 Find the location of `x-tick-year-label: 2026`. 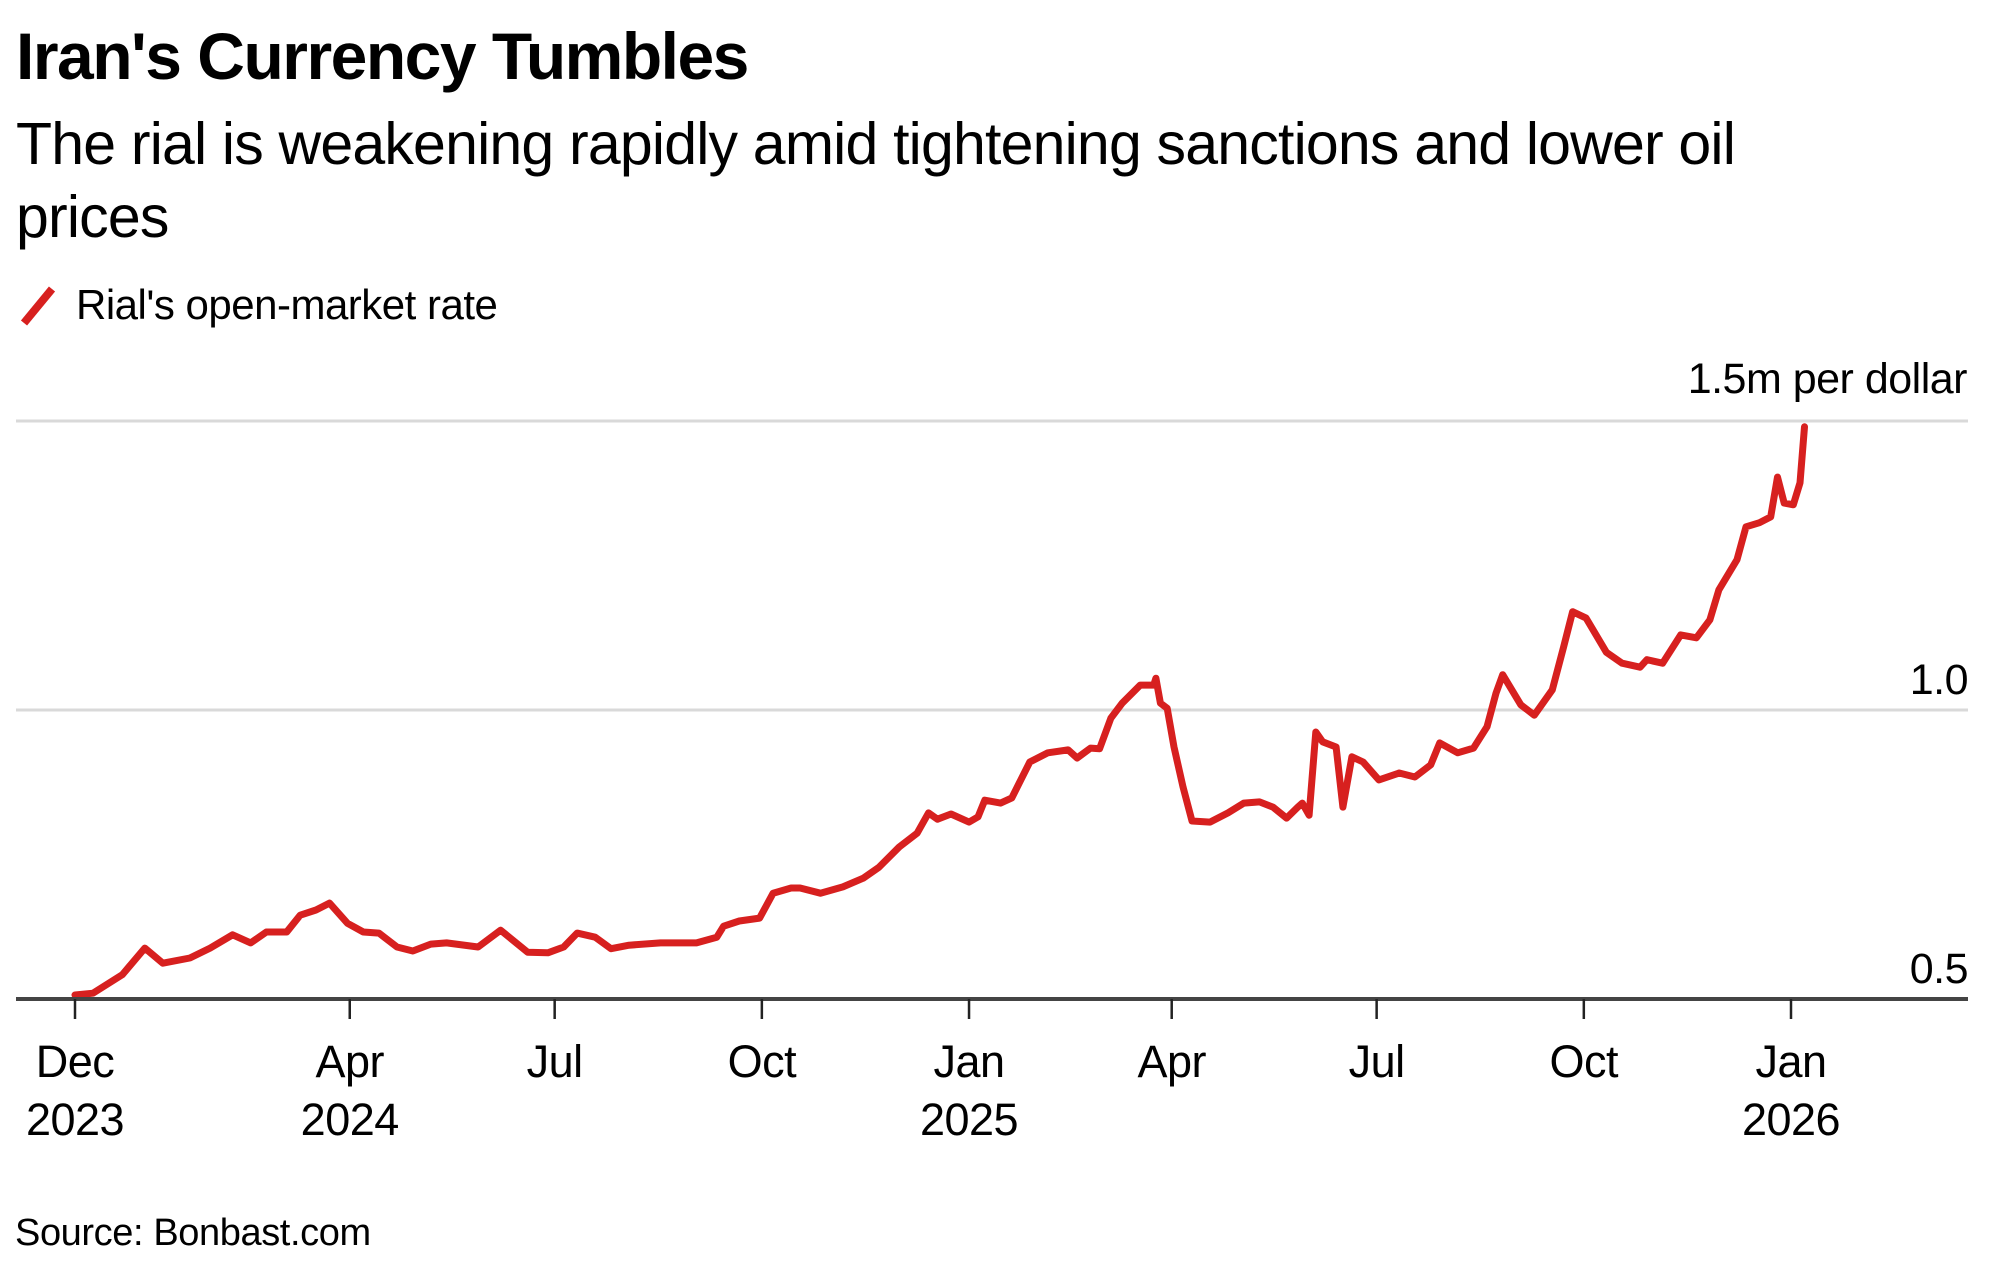

x-tick-year-label: 2026 is located at coordinates (1791, 1119).